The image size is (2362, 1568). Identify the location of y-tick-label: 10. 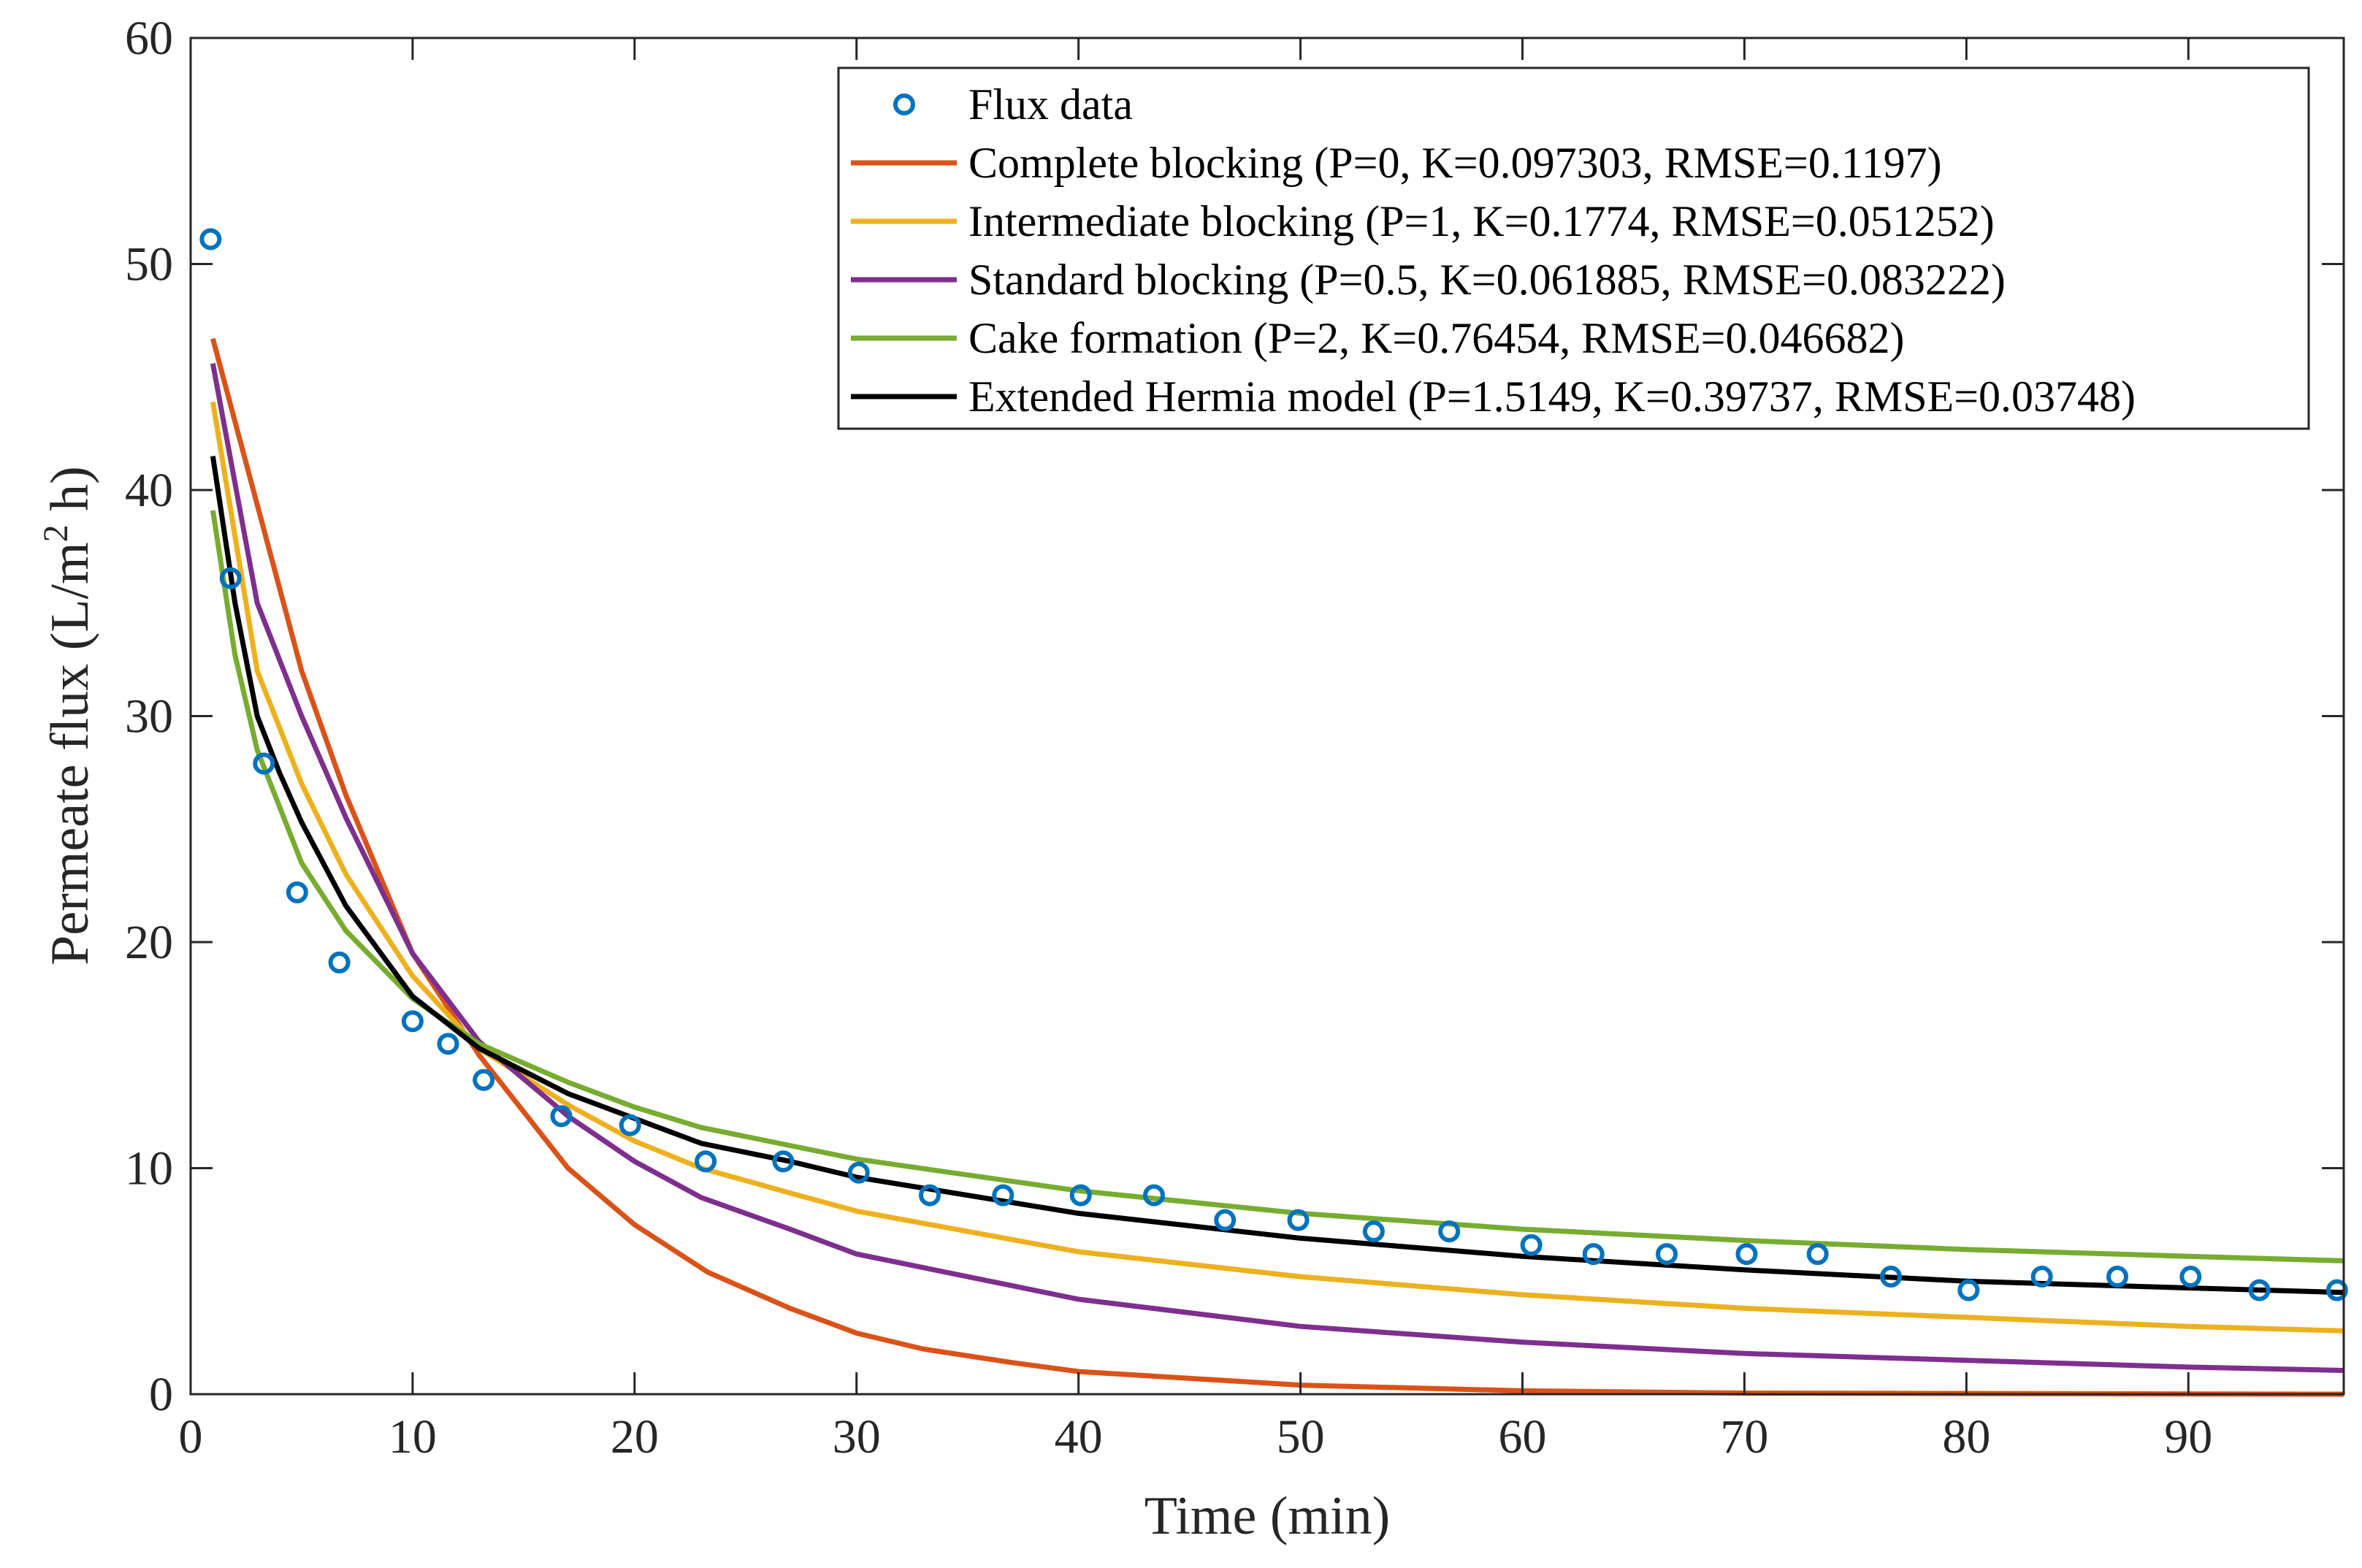
(149, 1169).